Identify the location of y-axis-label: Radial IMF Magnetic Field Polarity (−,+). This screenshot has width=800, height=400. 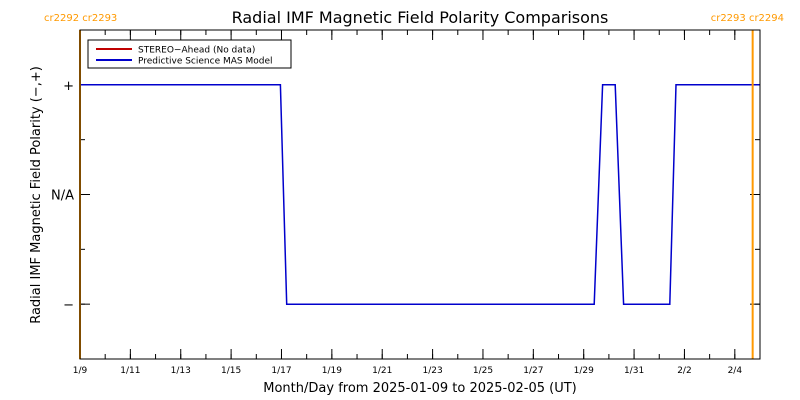
(36, 195).